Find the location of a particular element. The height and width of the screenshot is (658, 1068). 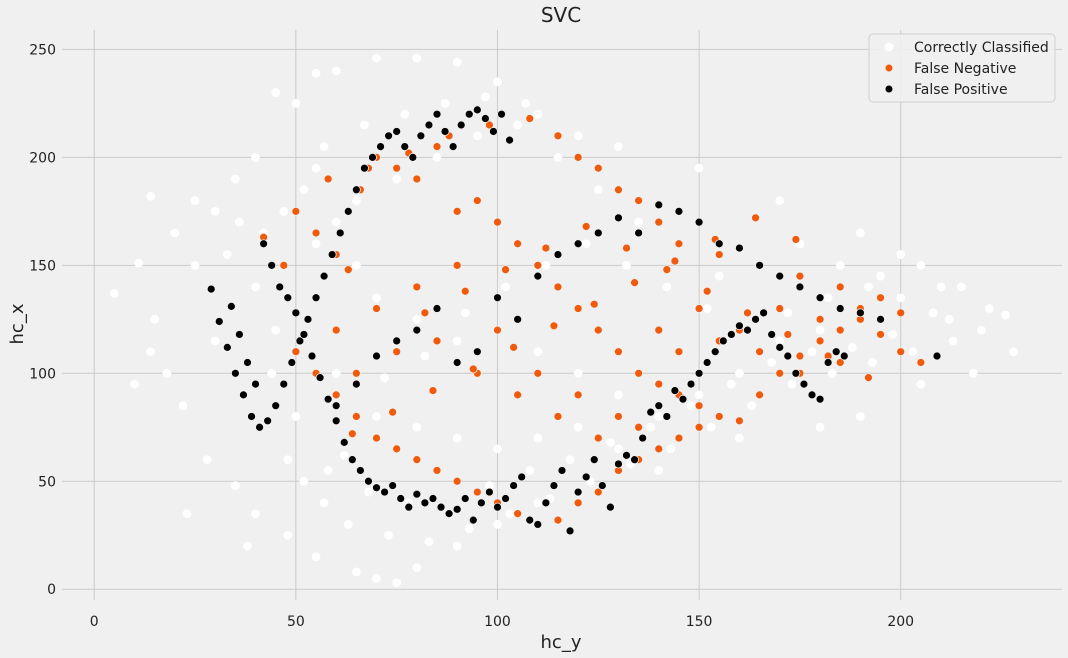

y-tick-label: 50 is located at coordinates (47, 482).